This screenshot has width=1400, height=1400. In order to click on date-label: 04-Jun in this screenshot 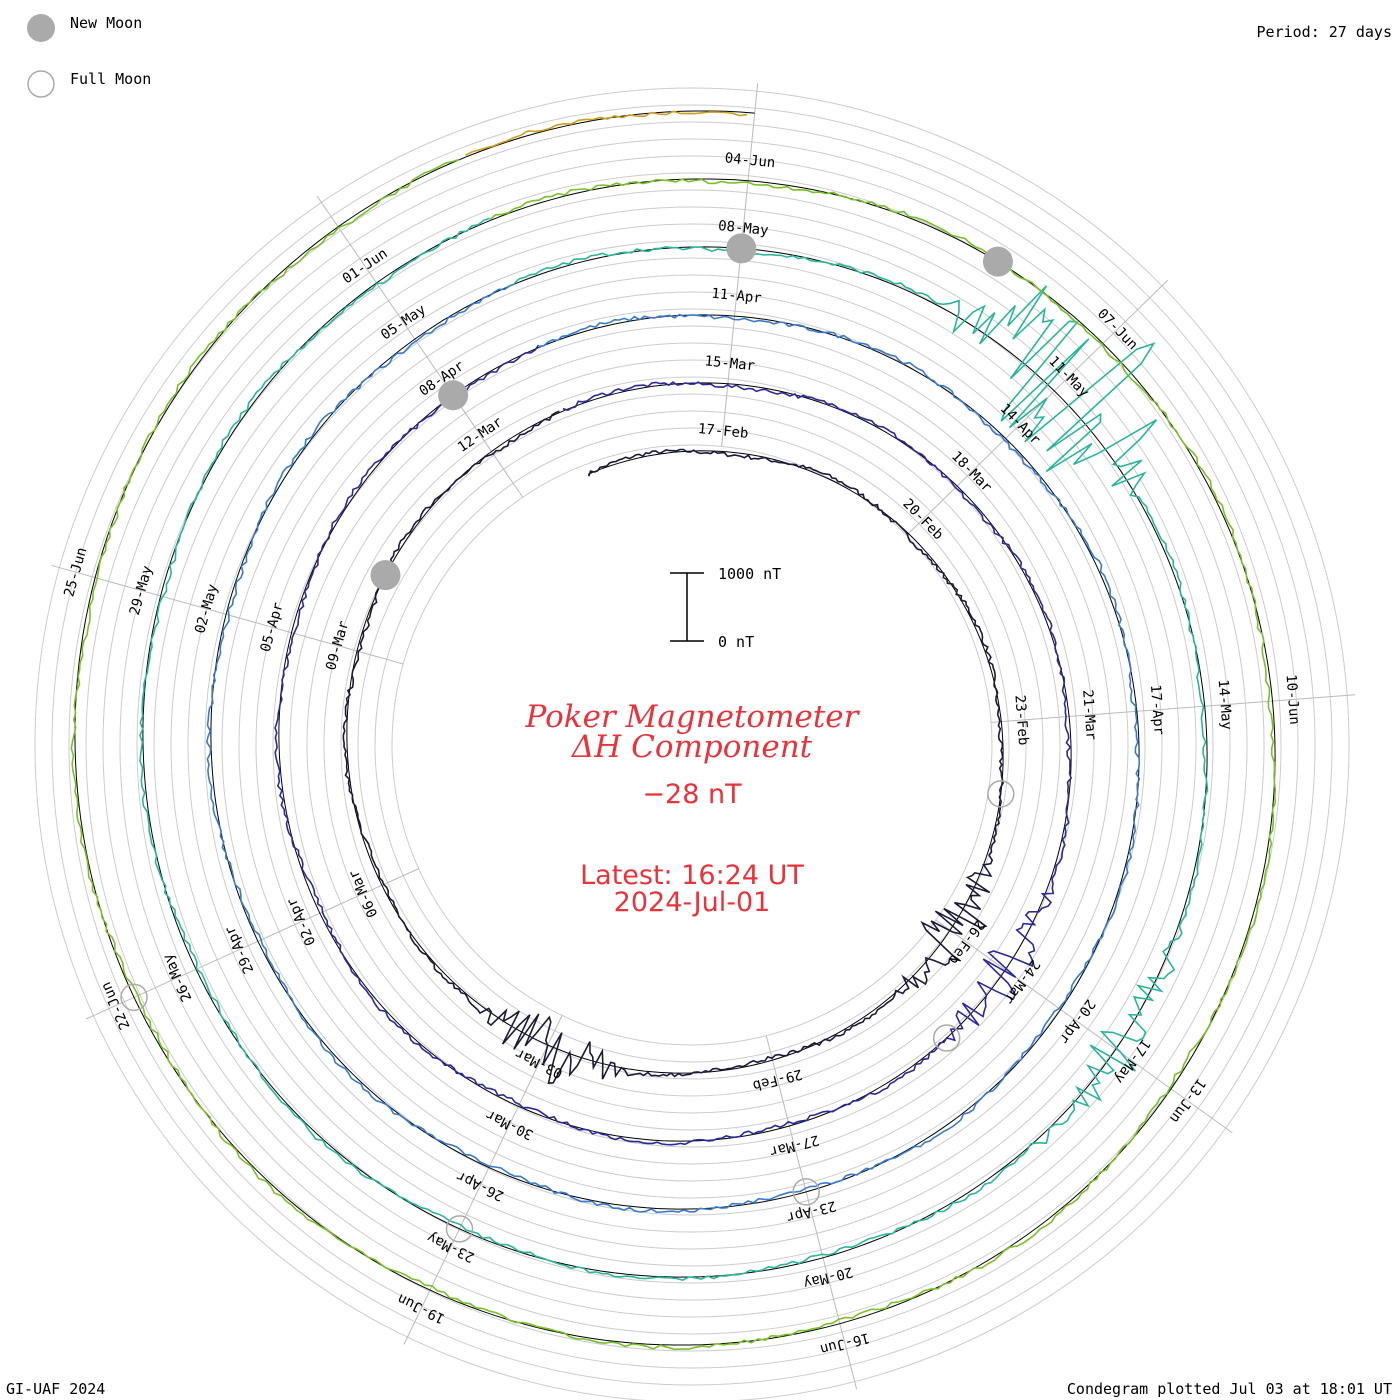, I will do `click(750, 160)`.